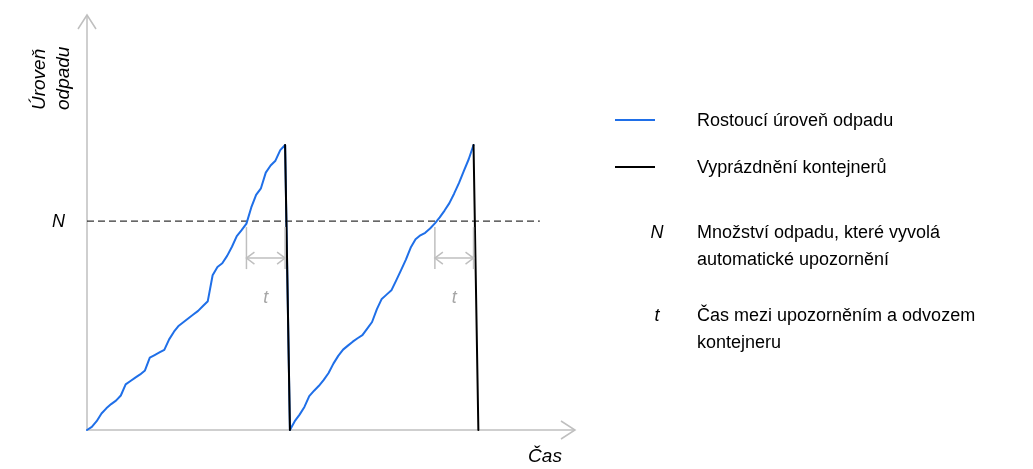  I want to click on x-axis-title: Čas, so click(545, 455).